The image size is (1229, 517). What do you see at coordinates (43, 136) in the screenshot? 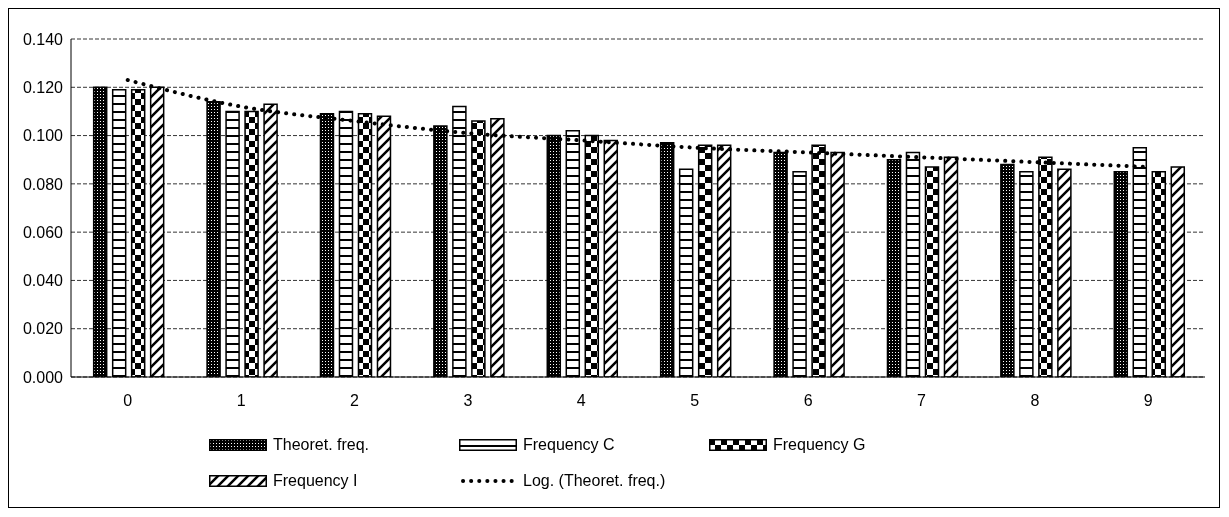
I see `y-tick-label: 0.100` at bounding box center [43, 136].